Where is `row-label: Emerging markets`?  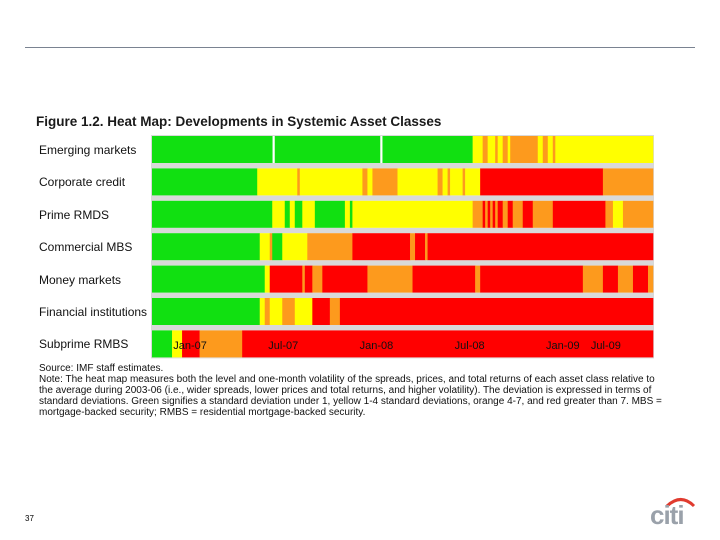 row-label: Emerging markets is located at coordinates (88, 150).